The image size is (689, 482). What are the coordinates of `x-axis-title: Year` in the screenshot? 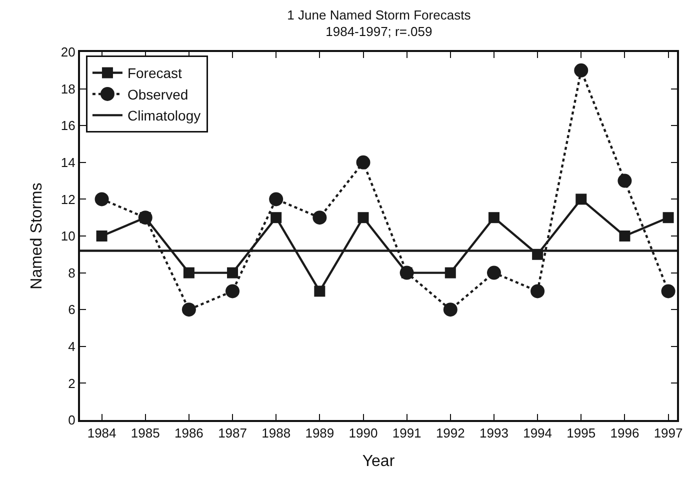 It's located at (379, 461).